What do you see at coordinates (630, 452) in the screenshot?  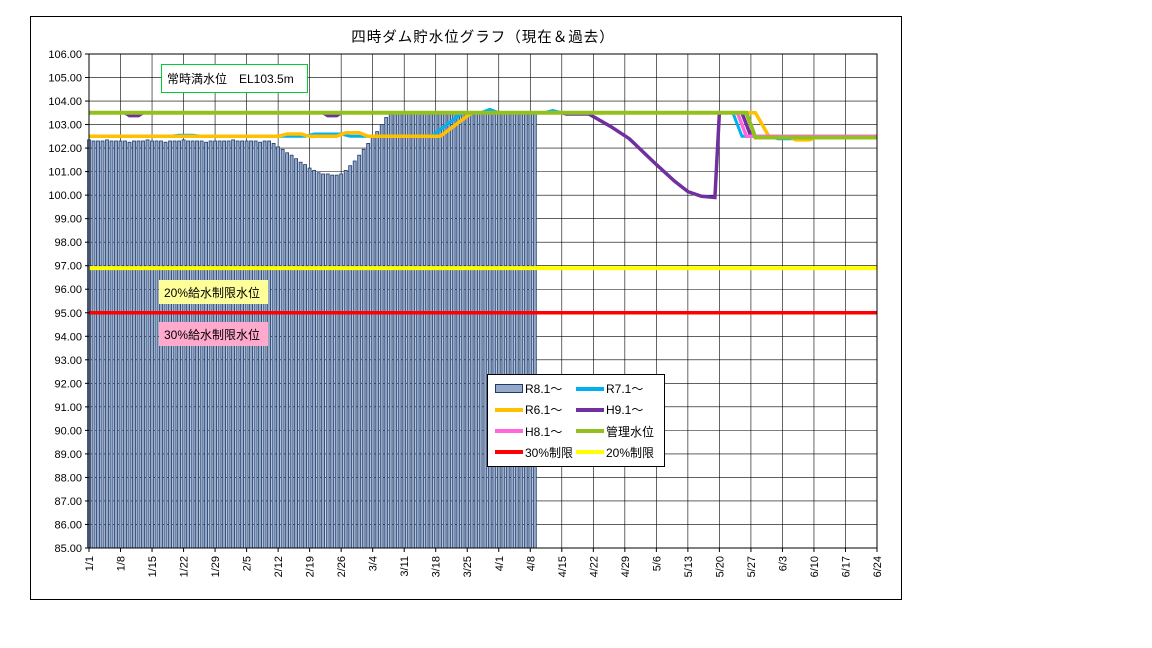 I see `legend-label: 20%制限` at bounding box center [630, 452].